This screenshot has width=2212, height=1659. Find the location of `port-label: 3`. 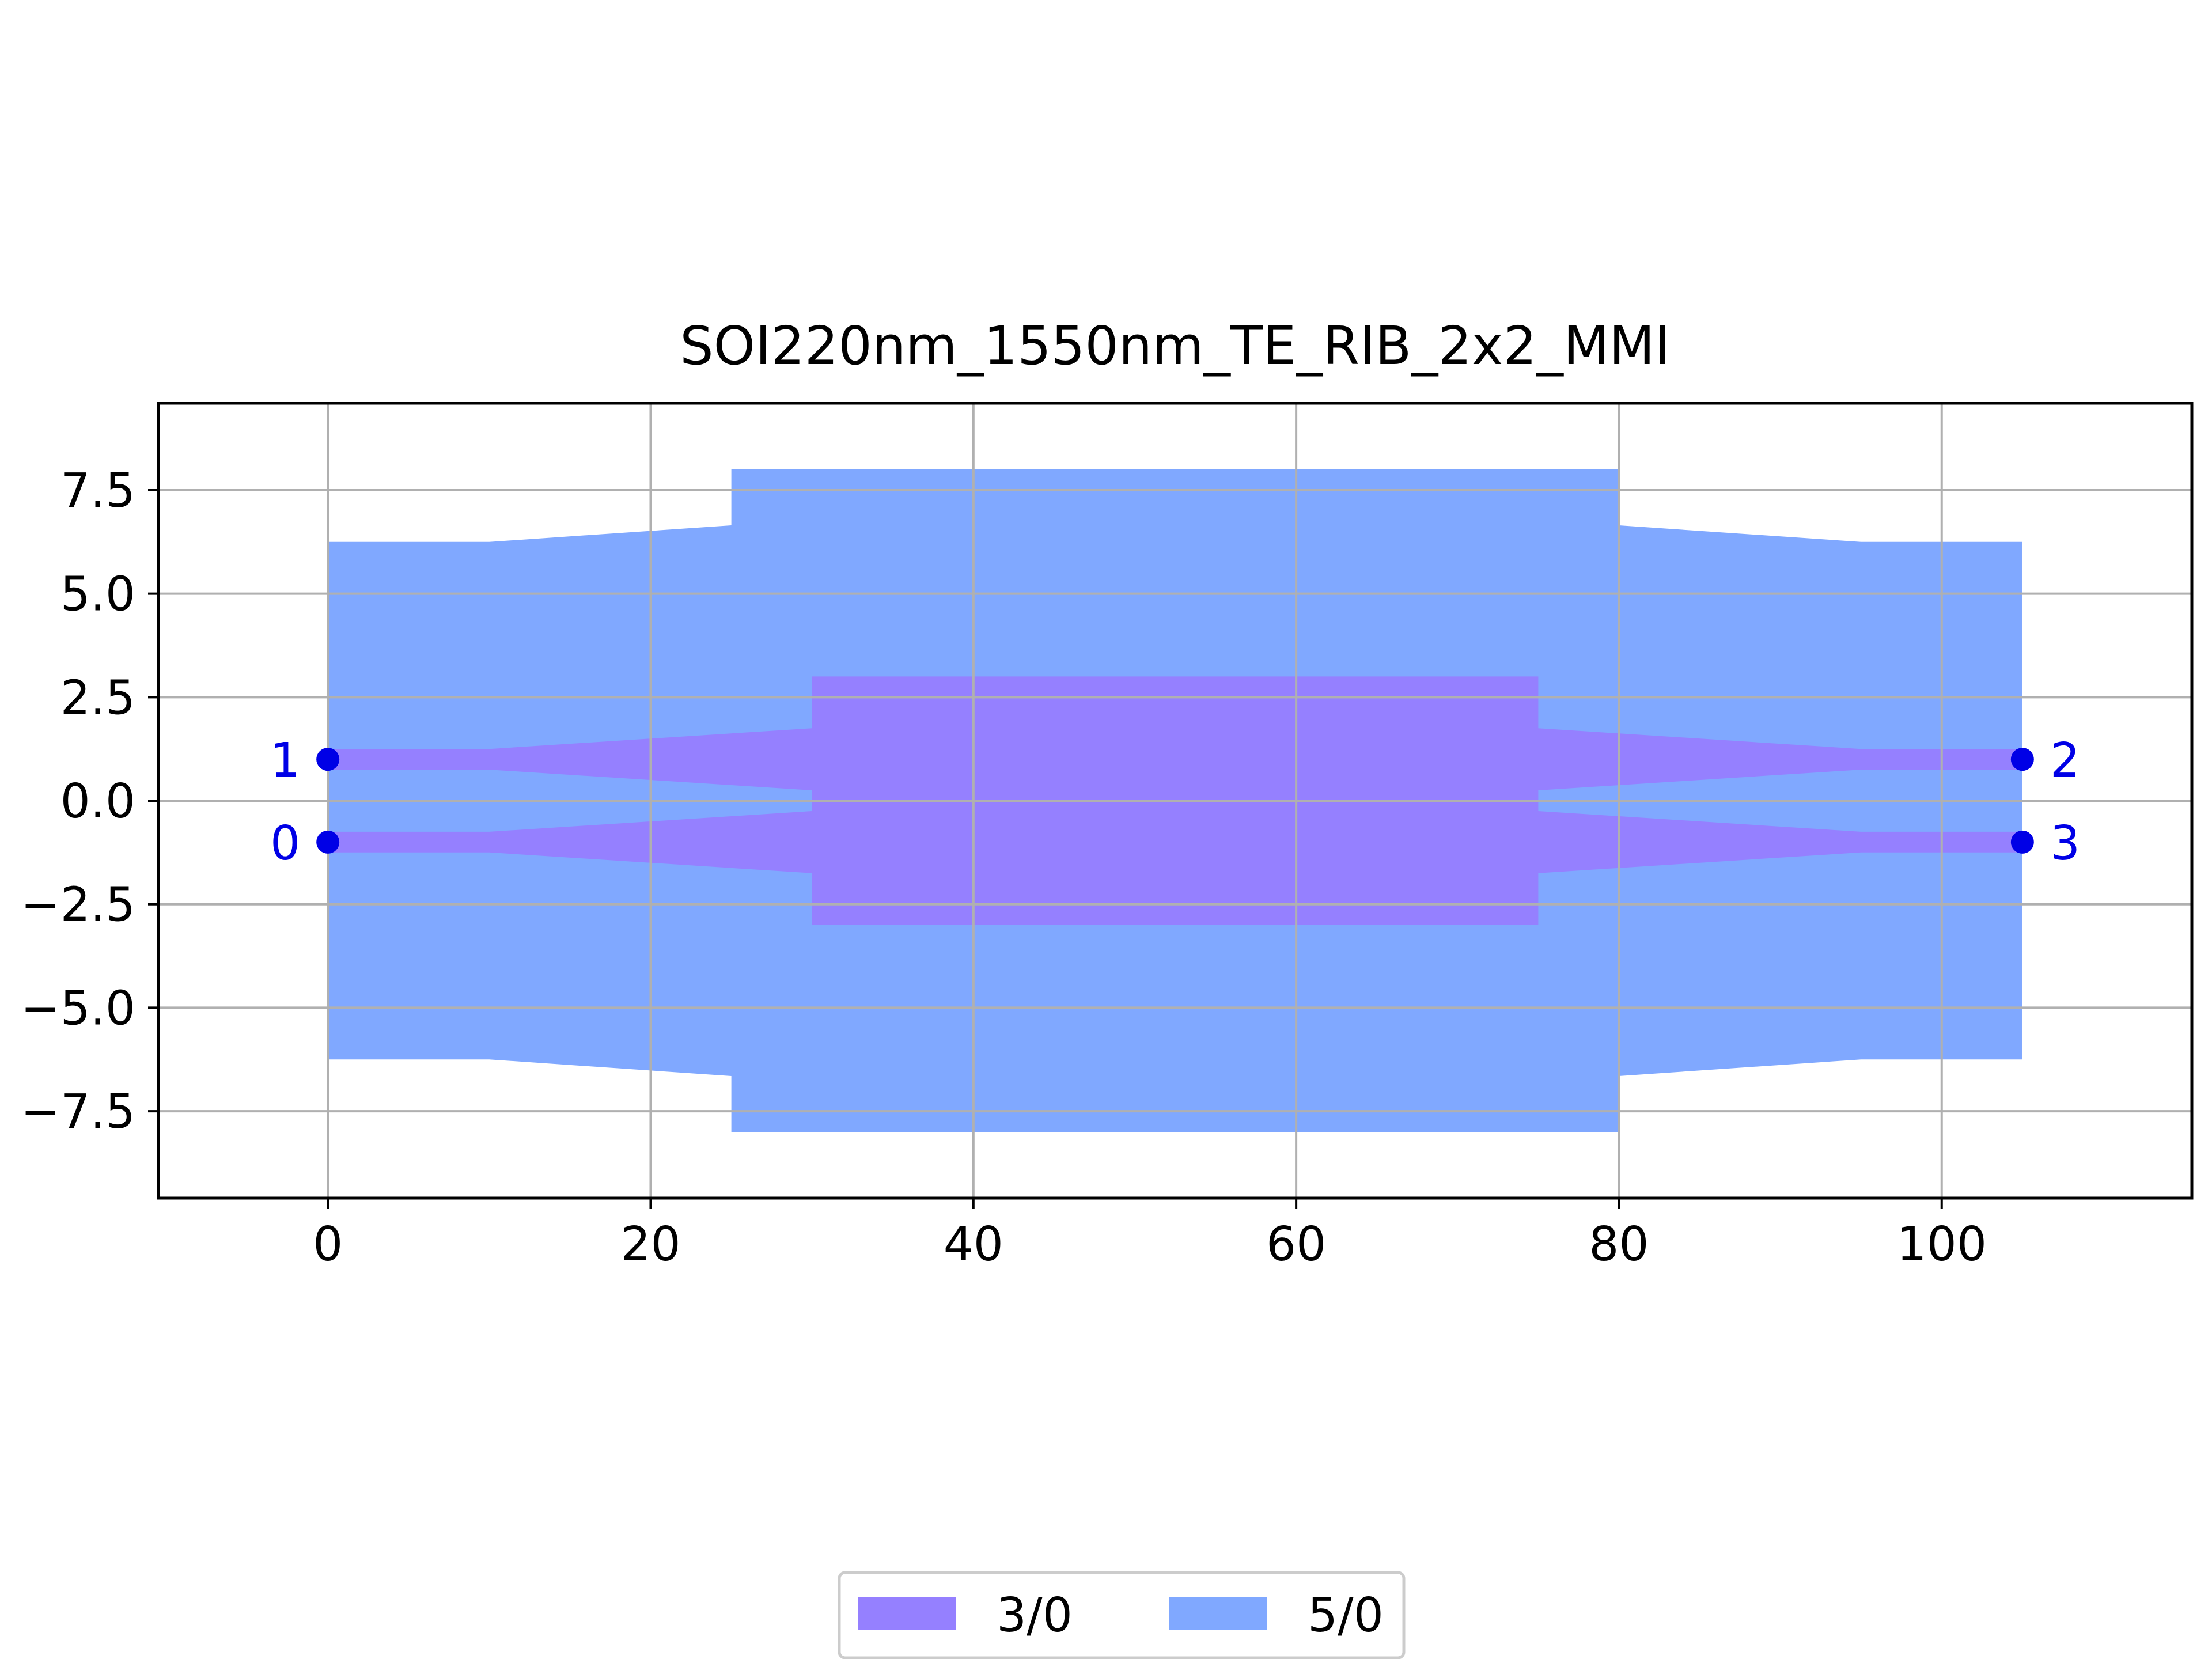

port-label: 3 is located at coordinates (2065, 843).